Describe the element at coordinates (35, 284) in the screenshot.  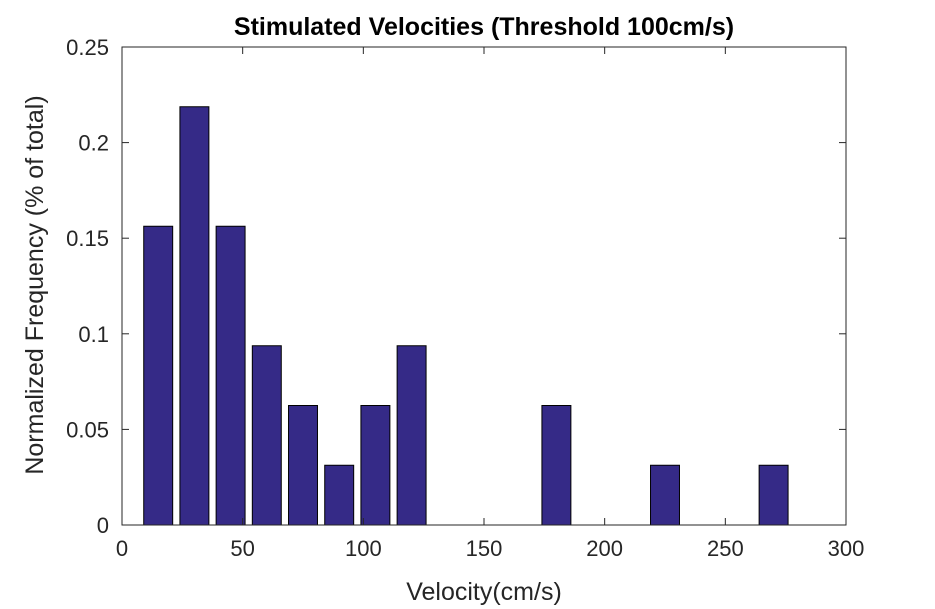
I see `y-axis-label: Normalized Frequency (% of total)` at that location.